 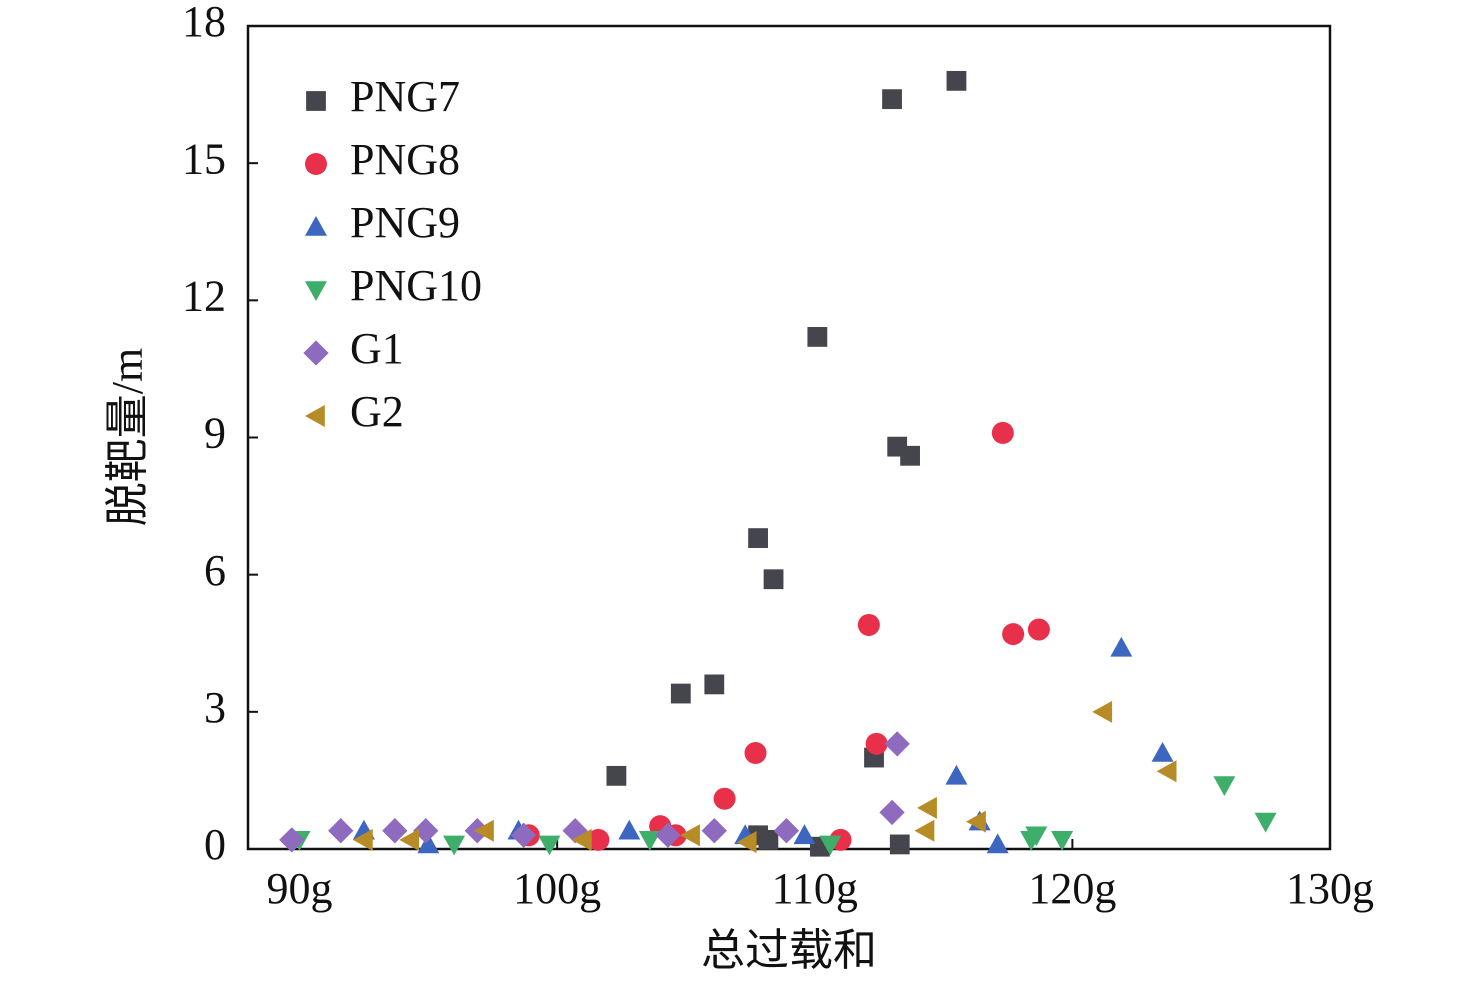 What do you see at coordinates (215, 707) in the screenshot?
I see `y-tick-label: 3` at bounding box center [215, 707].